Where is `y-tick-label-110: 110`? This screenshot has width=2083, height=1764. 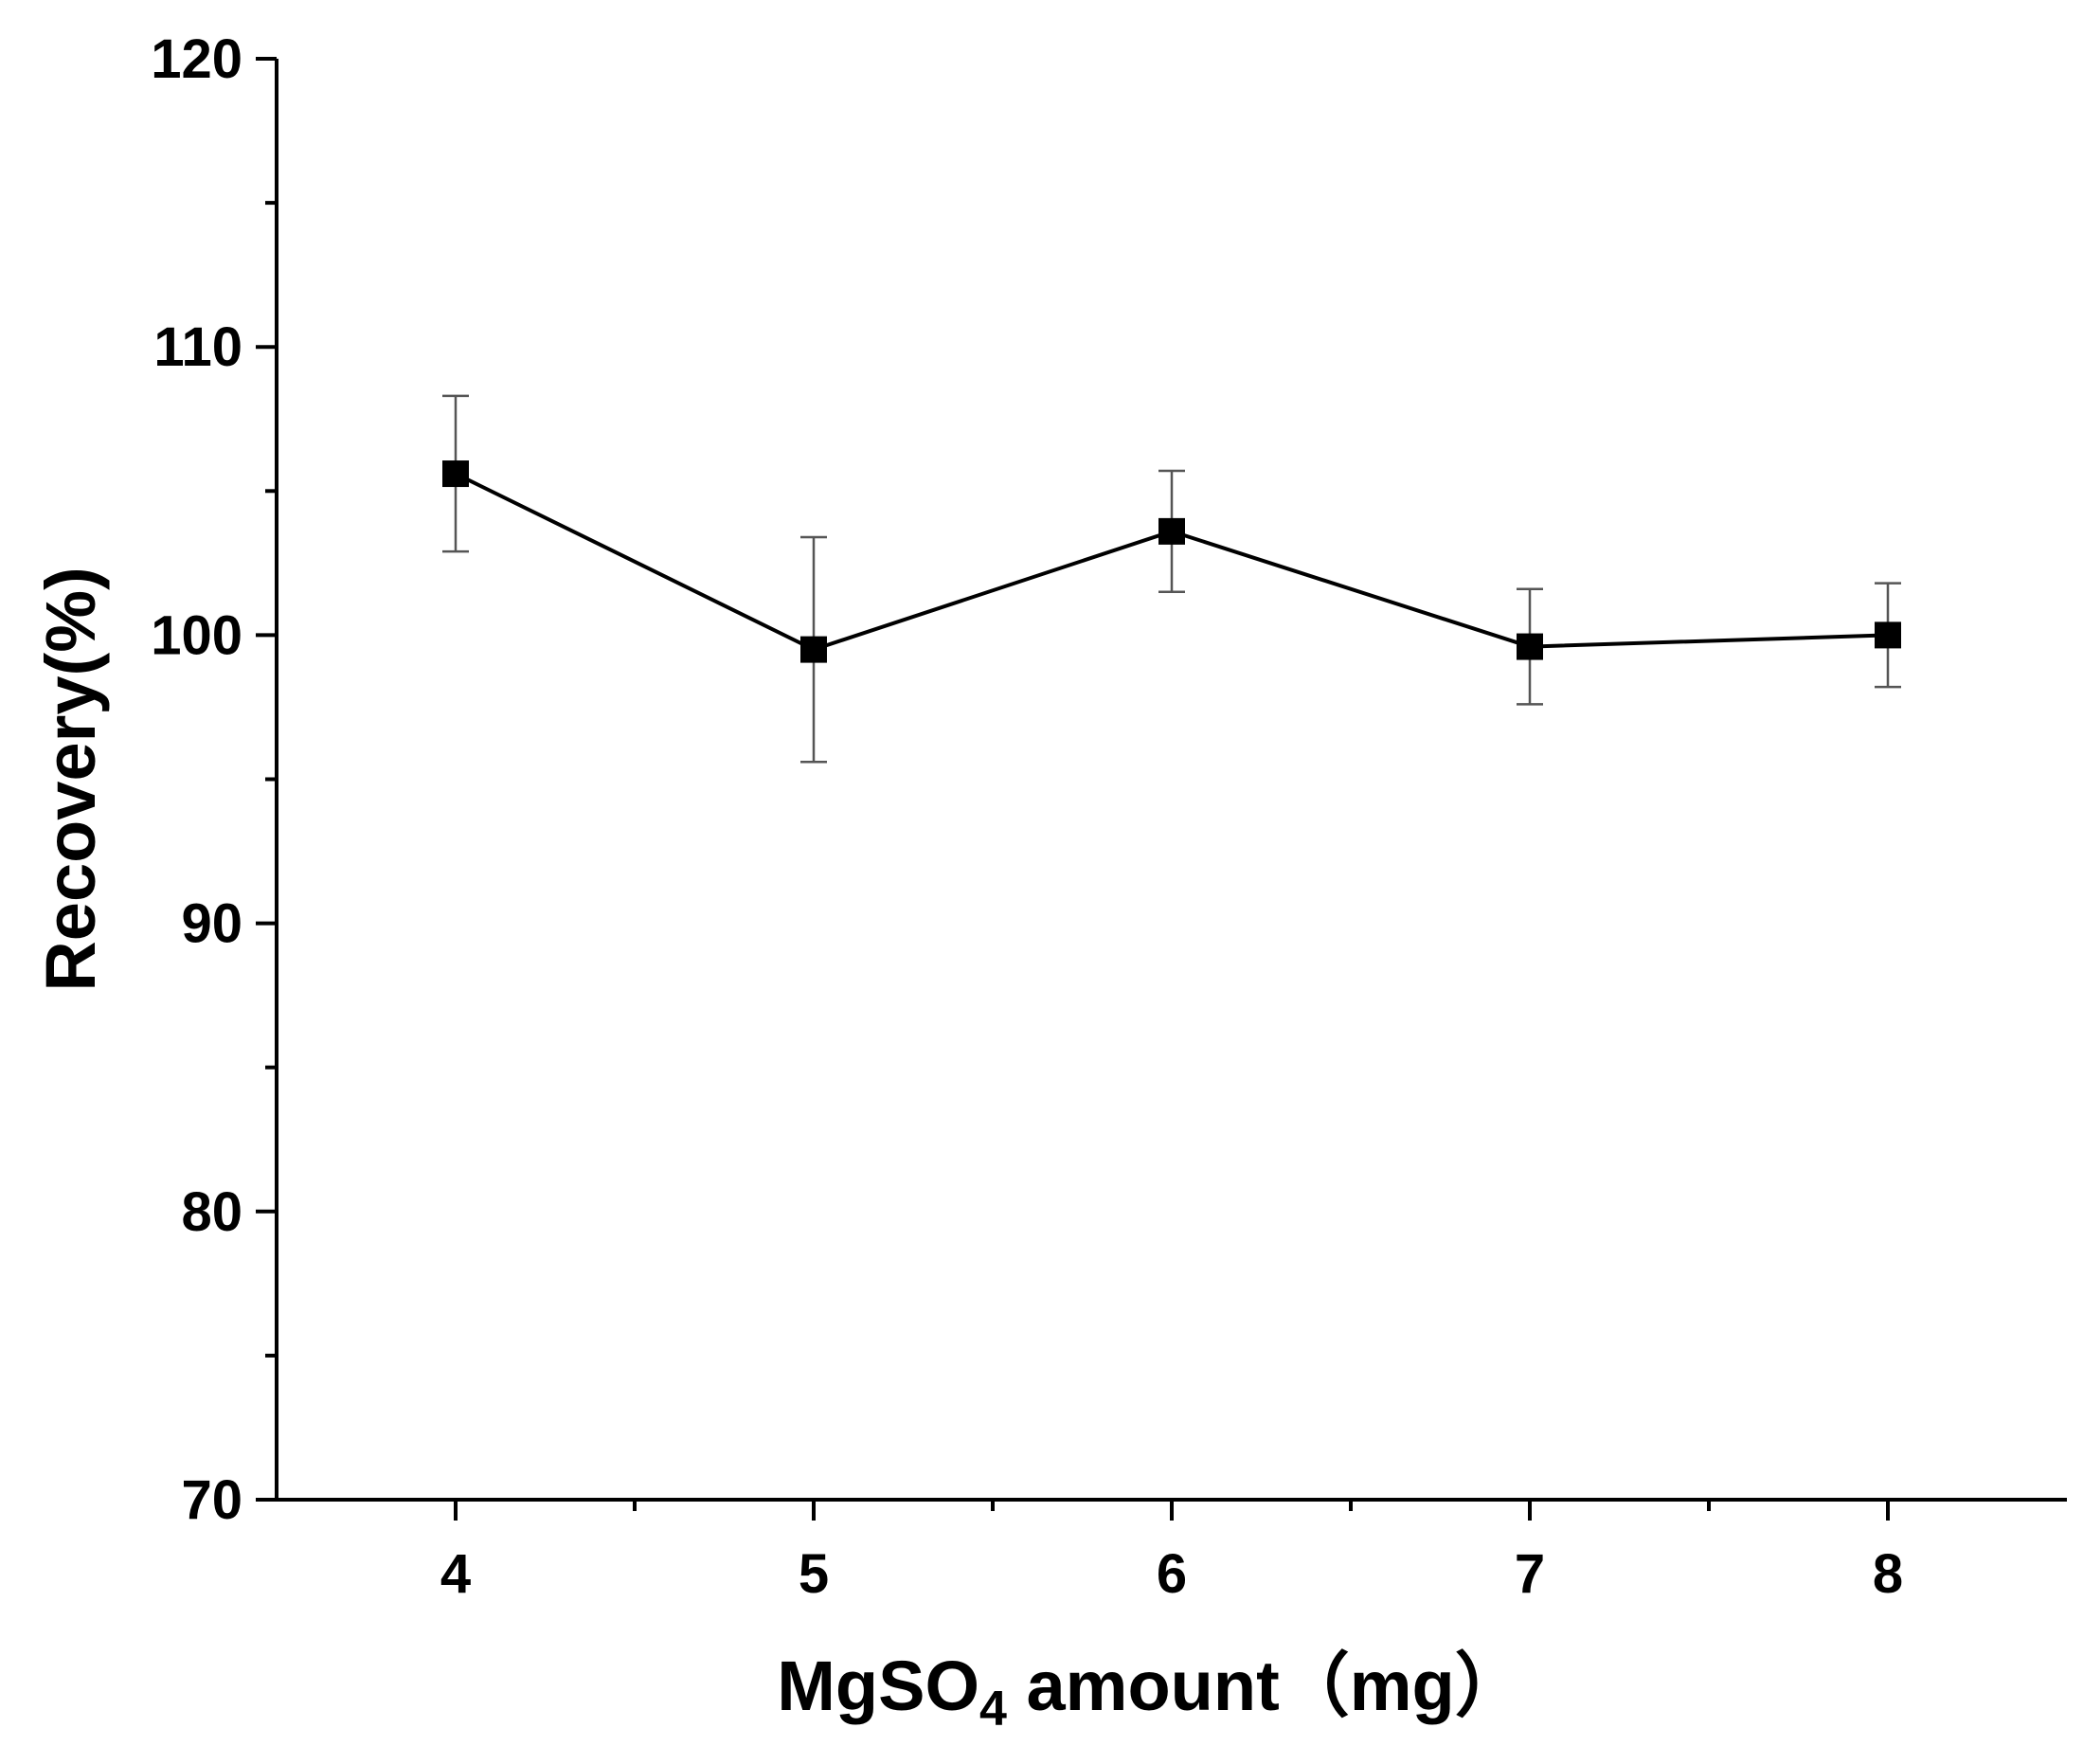
y-tick-label-110: 110 is located at coordinates (197, 347).